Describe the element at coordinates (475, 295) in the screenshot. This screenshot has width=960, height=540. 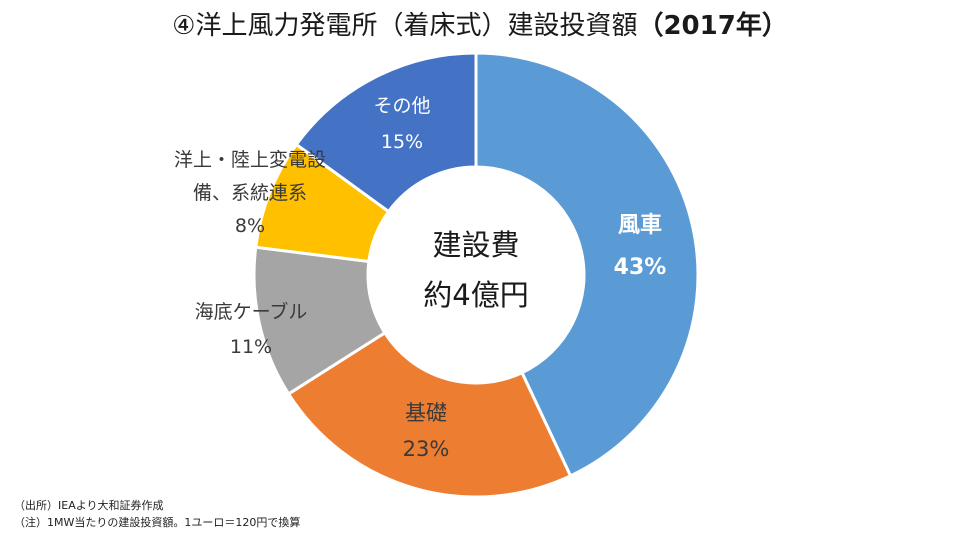
I see `center-label-line-1: 約4億円` at that location.